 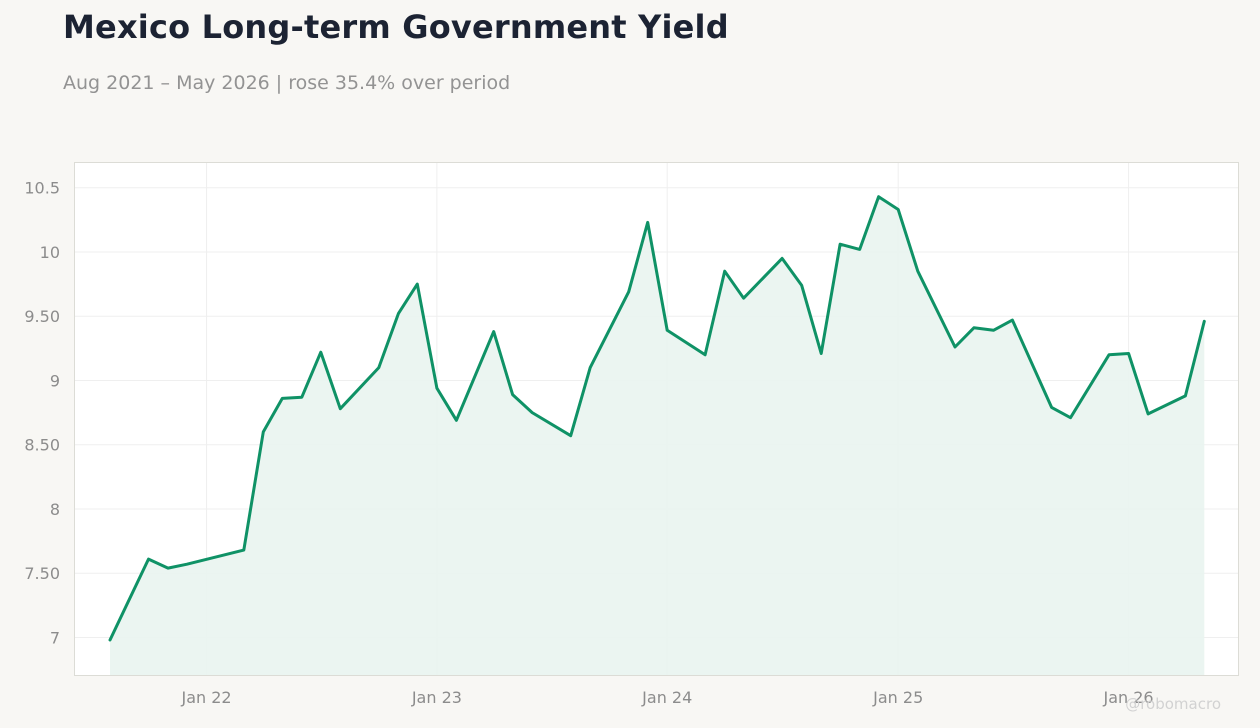 I want to click on x-axis: Jan 22 Jan 23 Jan 24 Jan 25 Jan 26, so click(x=666, y=697).